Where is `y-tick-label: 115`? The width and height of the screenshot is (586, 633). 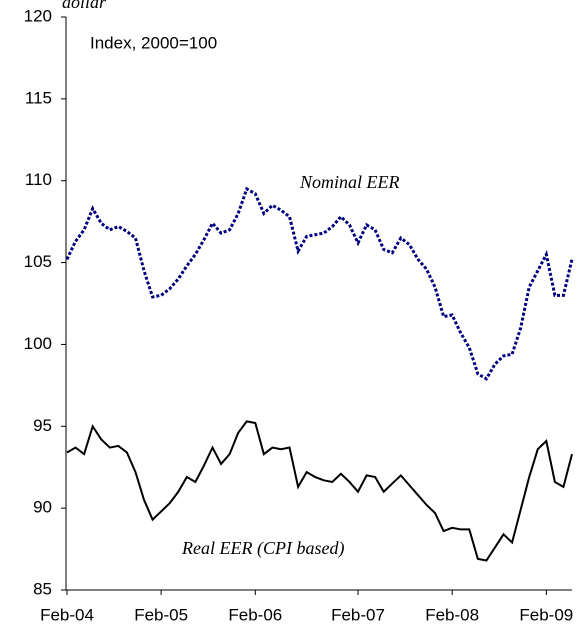
y-tick-label: 115 is located at coordinates (38, 97).